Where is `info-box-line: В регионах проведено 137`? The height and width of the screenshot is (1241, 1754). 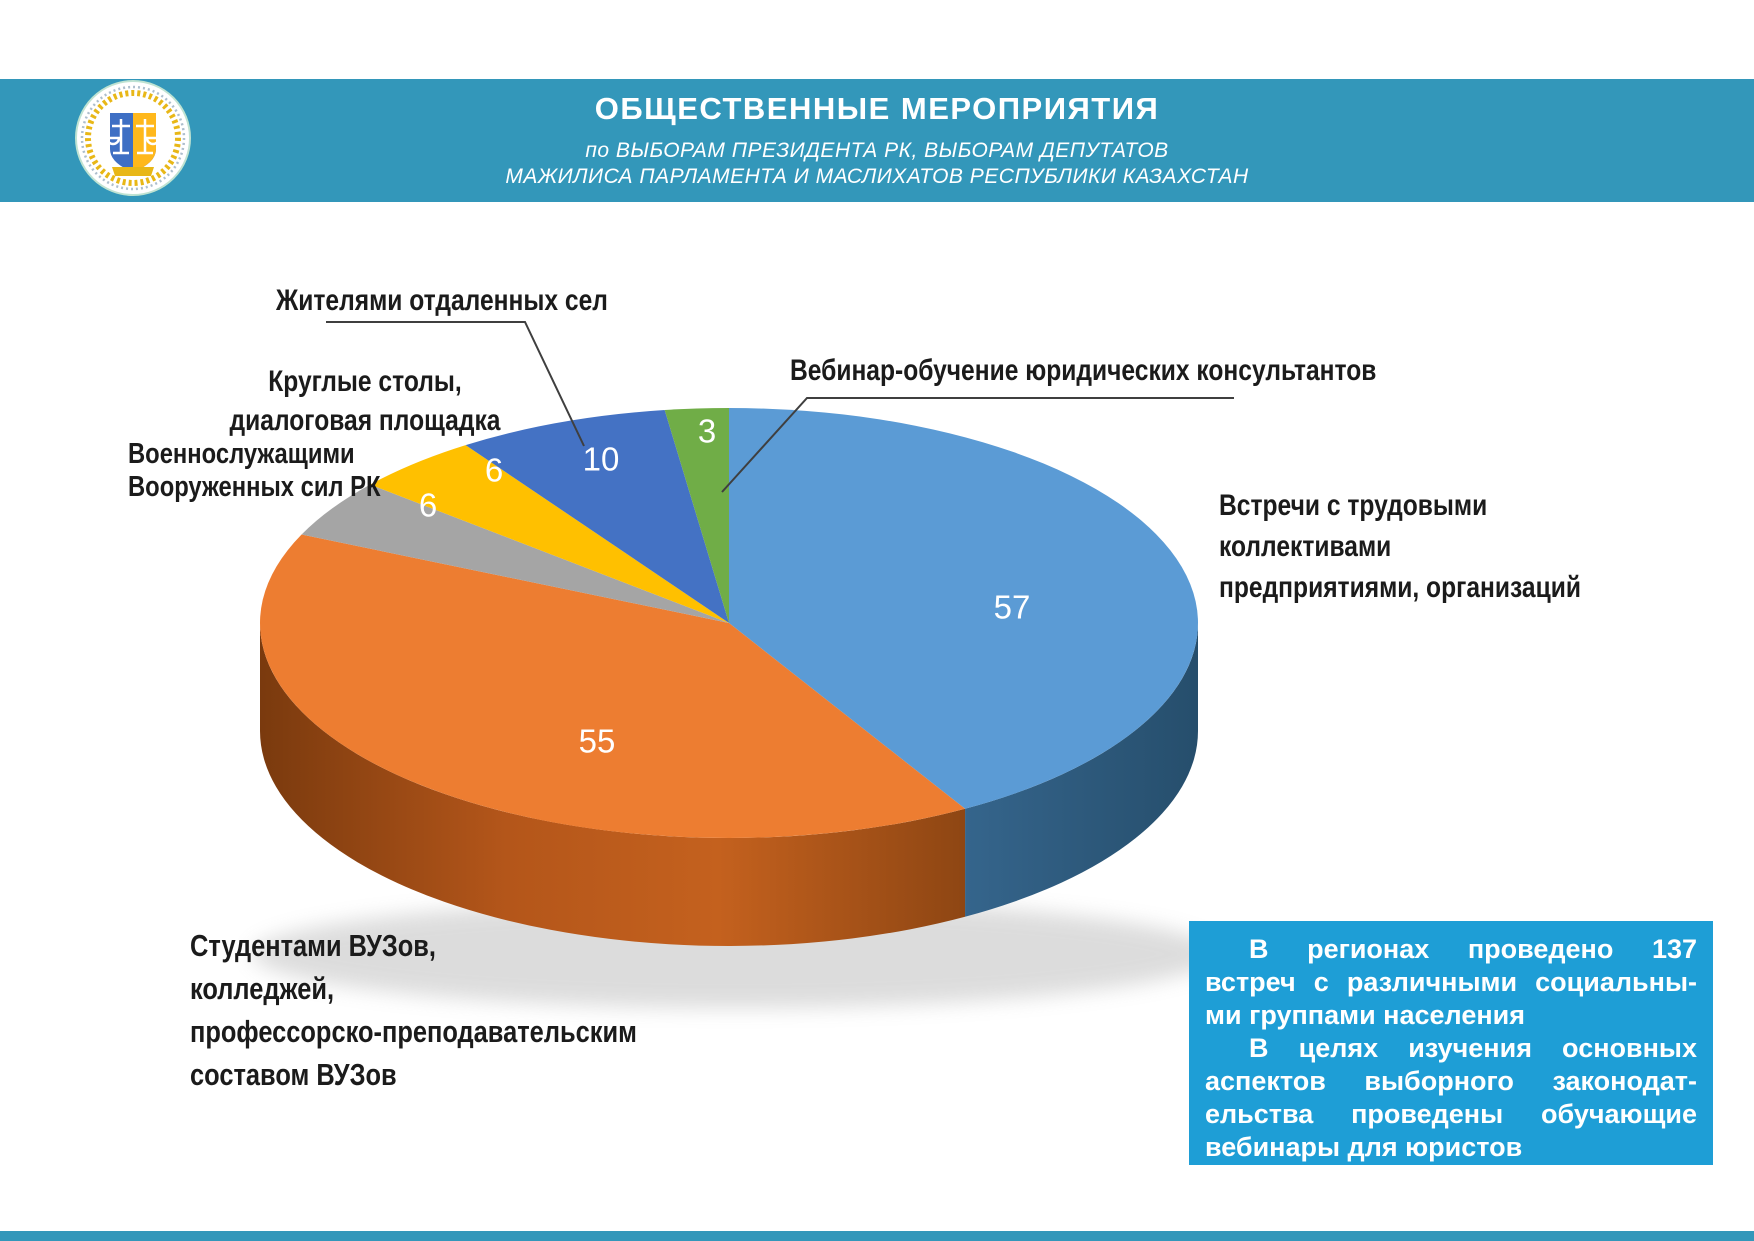
info-box-line: В регионах проведено 137 is located at coordinates (1473, 949).